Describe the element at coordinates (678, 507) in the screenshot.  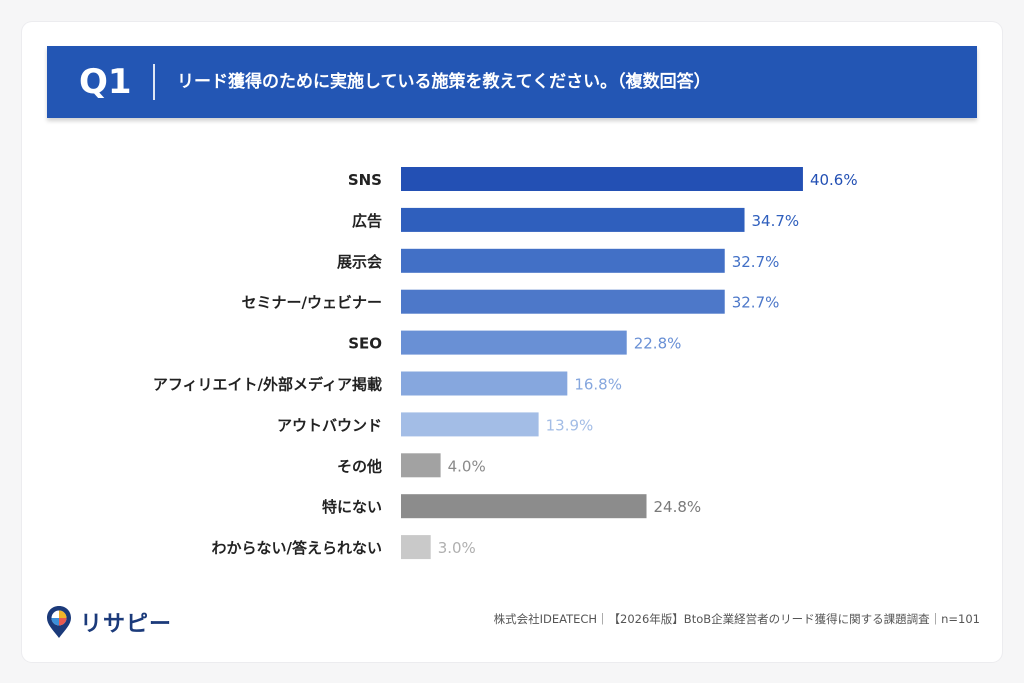
I see `value-label: 24.8%` at that location.